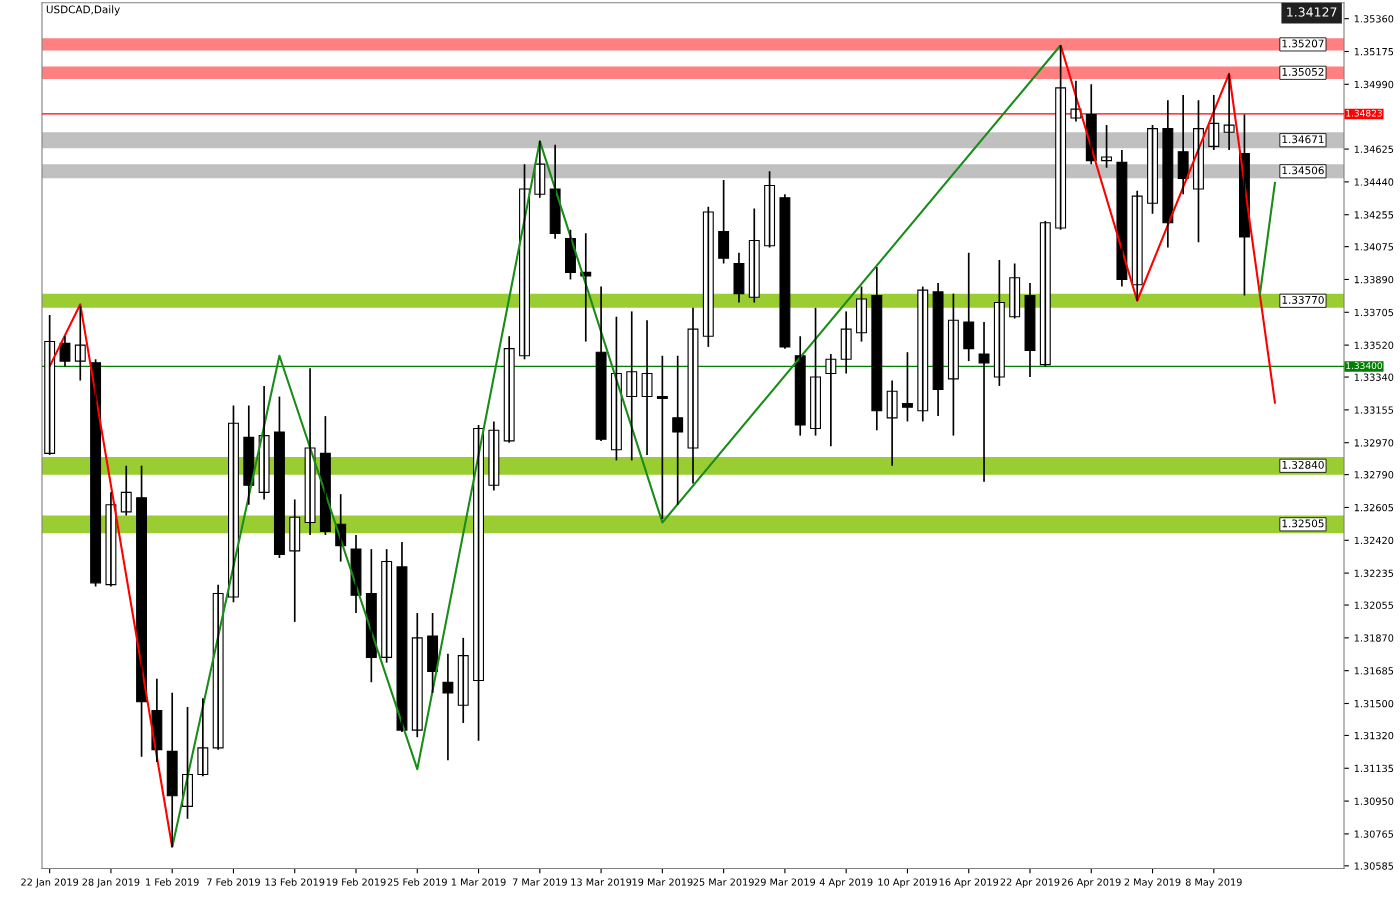 This screenshot has width=1400, height=900. I want to click on y-tick-label: 1.35175, so click(1374, 51).